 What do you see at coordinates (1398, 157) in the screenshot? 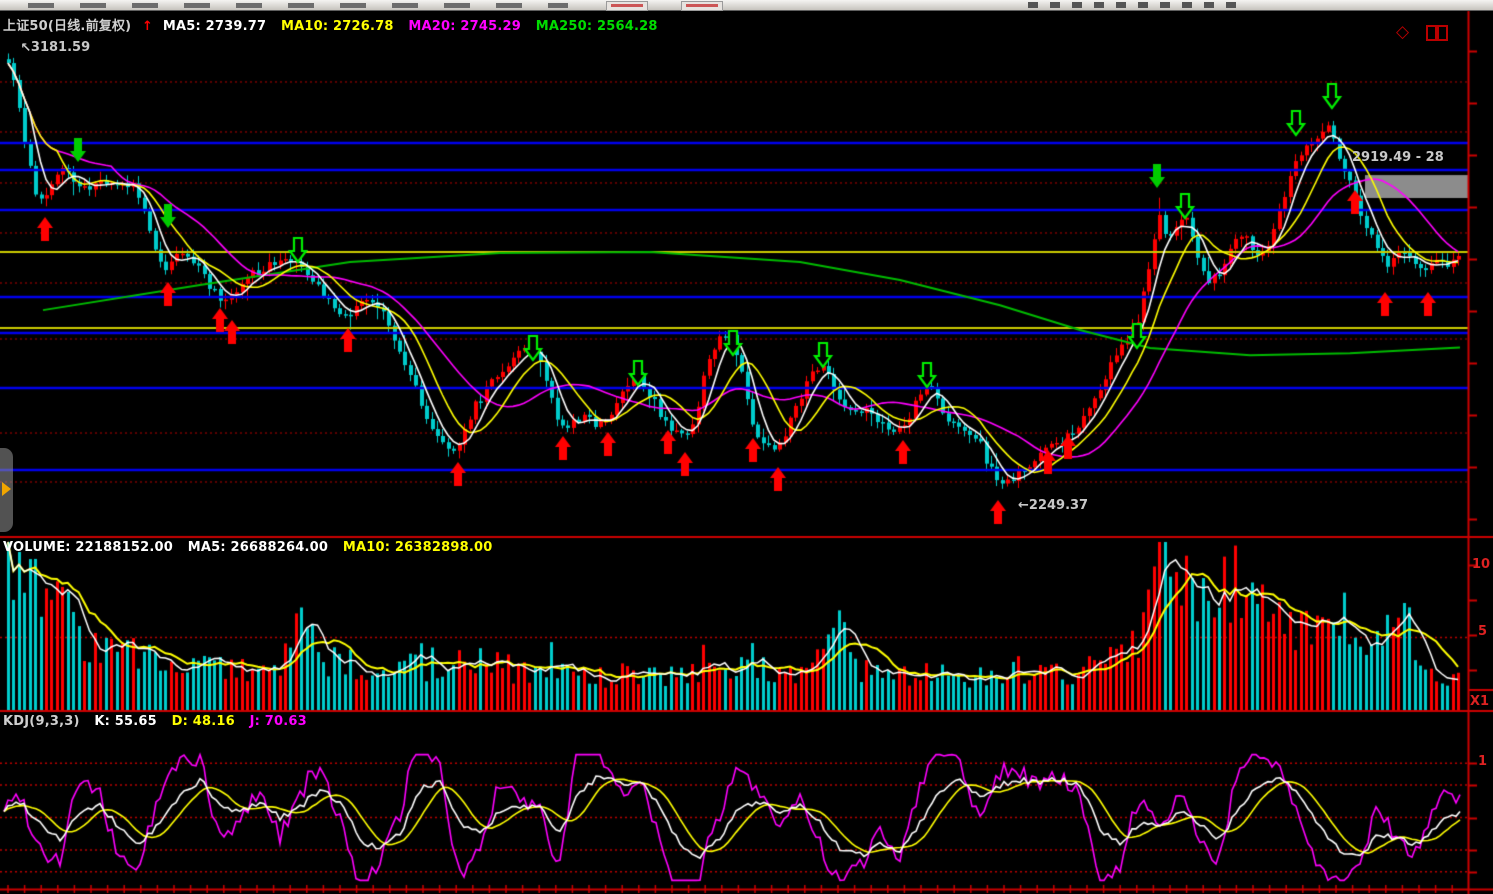
I see `range-box-label: 2919.49 - 28` at bounding box center [1398, 157].